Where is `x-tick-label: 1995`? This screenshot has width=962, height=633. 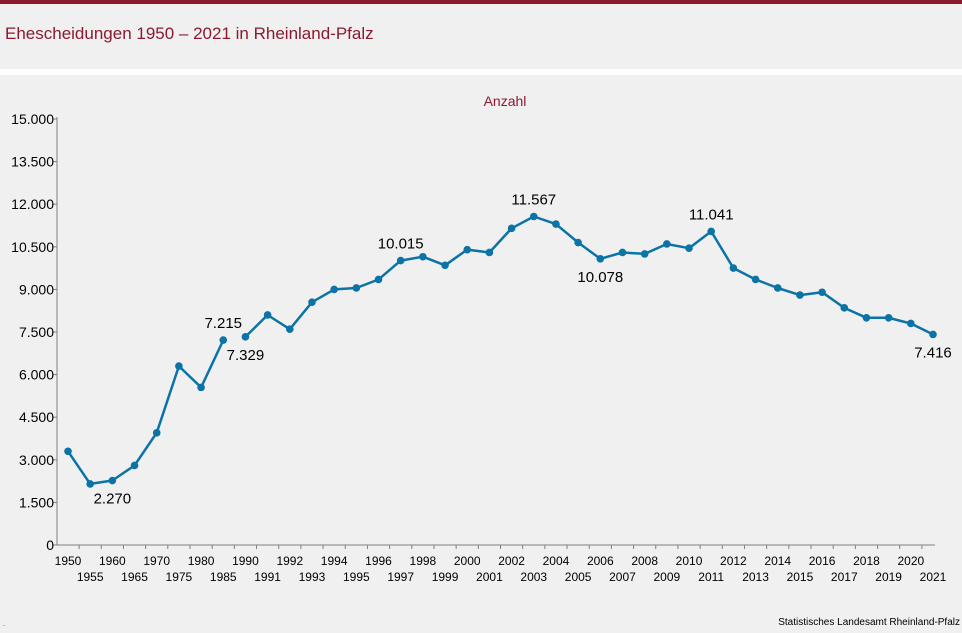 x-tick-label: 1995 is located at coordinates (356, 577).